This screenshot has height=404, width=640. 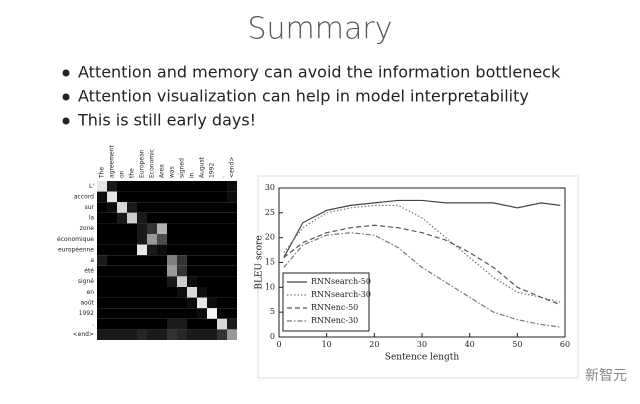 What do you see at coordinates (232, 167) in the screenshot?
I see `x-label: <end>` at bounding box center [232, 167].